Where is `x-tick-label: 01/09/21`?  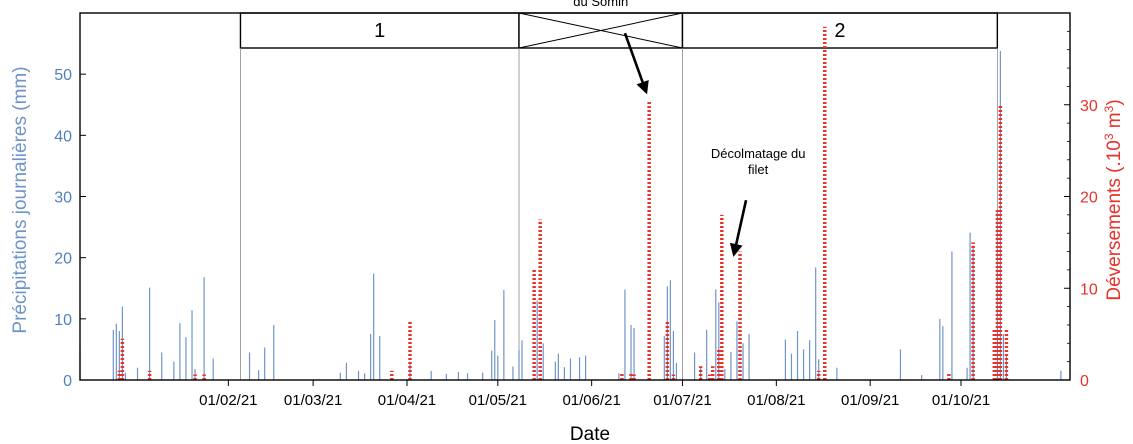
x-tick-label: 01/09/21 is located at coordinates (870, 400).